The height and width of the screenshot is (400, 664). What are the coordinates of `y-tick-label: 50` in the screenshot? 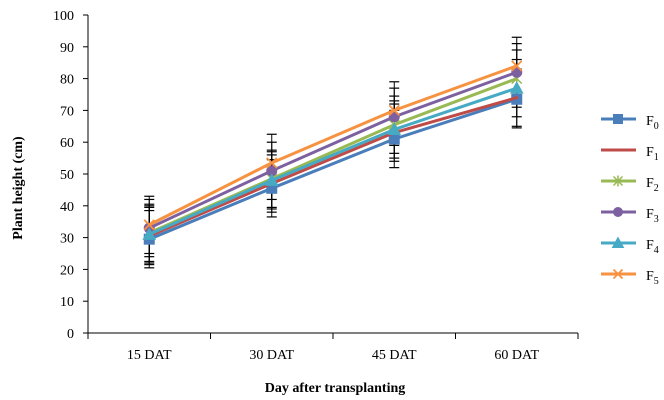 It's located at (67, 175).